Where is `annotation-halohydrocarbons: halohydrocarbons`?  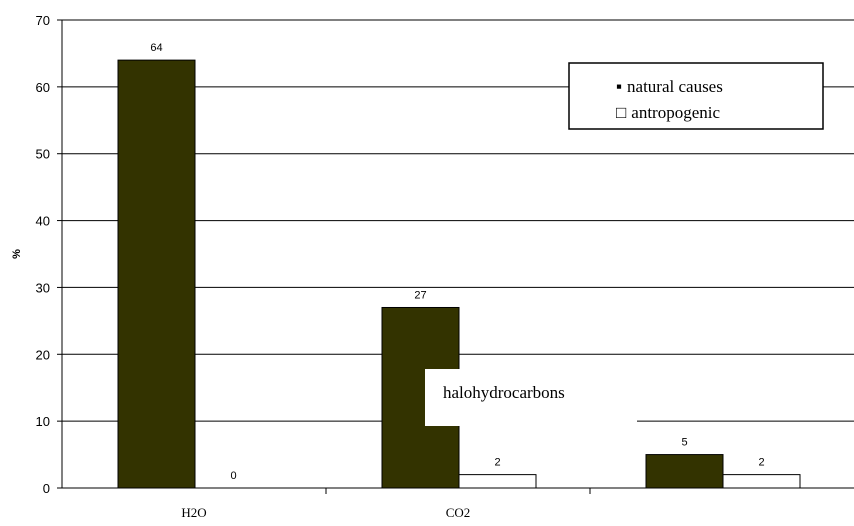
annotation-halohydrocarbons: halohydrocarbons is located at coordinates (531, 397).